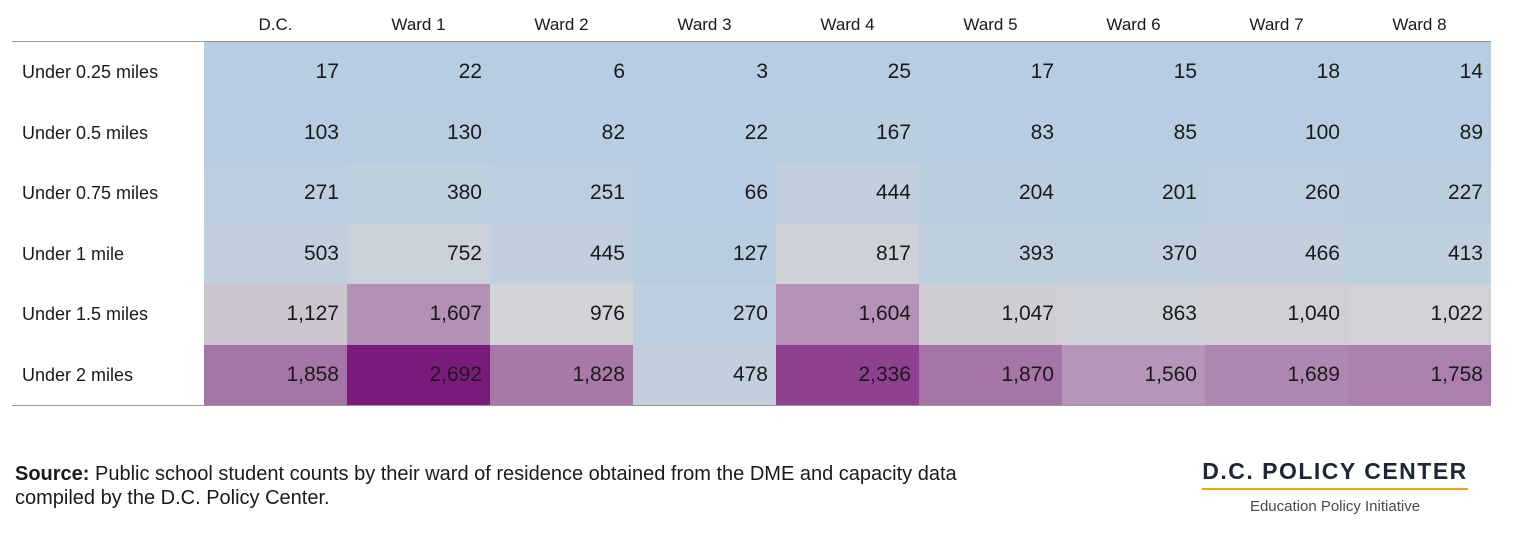 The width and height of the screenshot is (1538, 546). Describe the element at coordinates (704, 375) in the screenshot. I see `heatmap-cell: 478` at that location.